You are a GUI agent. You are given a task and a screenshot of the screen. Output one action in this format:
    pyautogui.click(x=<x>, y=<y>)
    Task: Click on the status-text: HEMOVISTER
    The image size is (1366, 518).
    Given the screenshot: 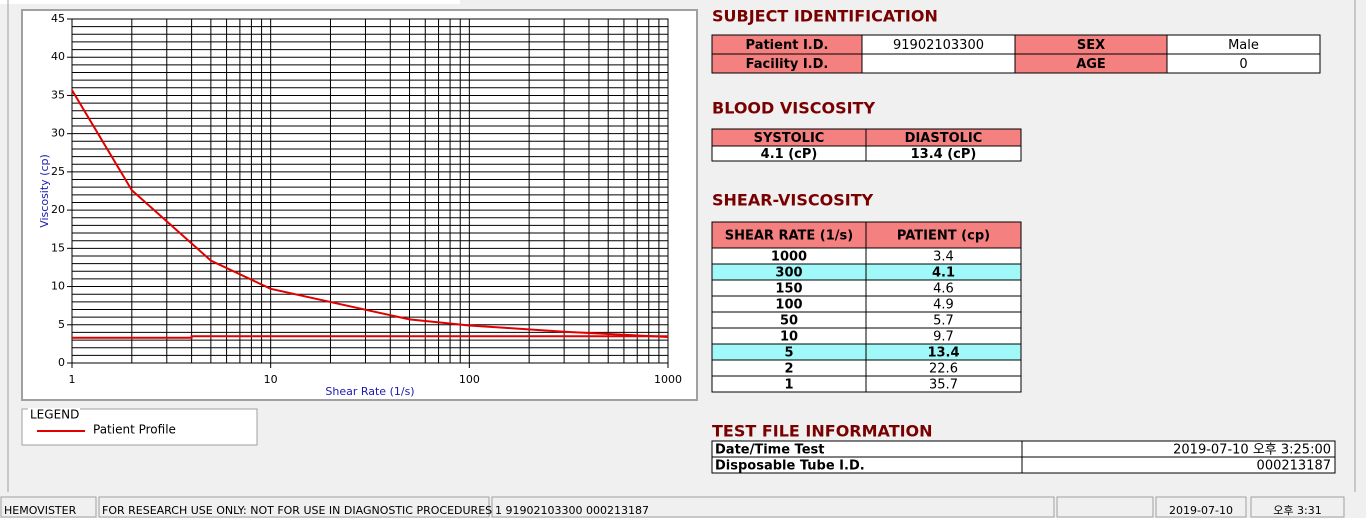 What is the action you would take?
    pyautogui.click(x=40, y=510)
    